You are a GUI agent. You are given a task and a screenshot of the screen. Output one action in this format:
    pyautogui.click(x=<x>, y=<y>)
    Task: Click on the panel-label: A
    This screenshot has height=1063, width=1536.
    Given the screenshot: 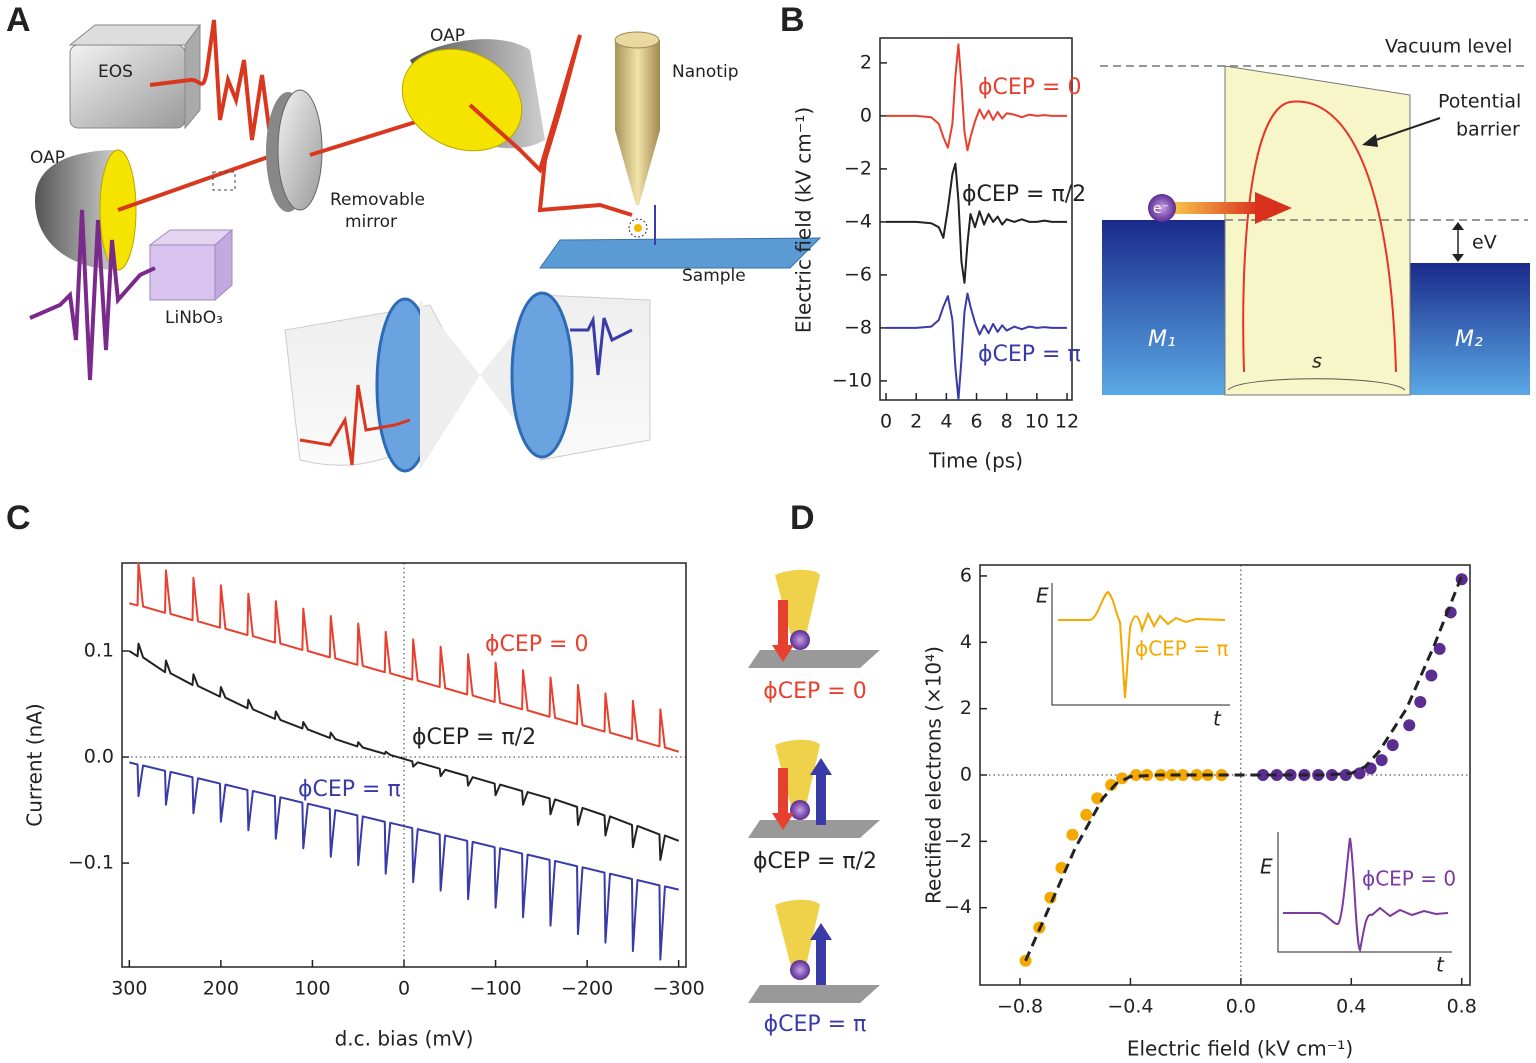 What is the action you would take?
    pyautogui.click(x=18, y=20)
    